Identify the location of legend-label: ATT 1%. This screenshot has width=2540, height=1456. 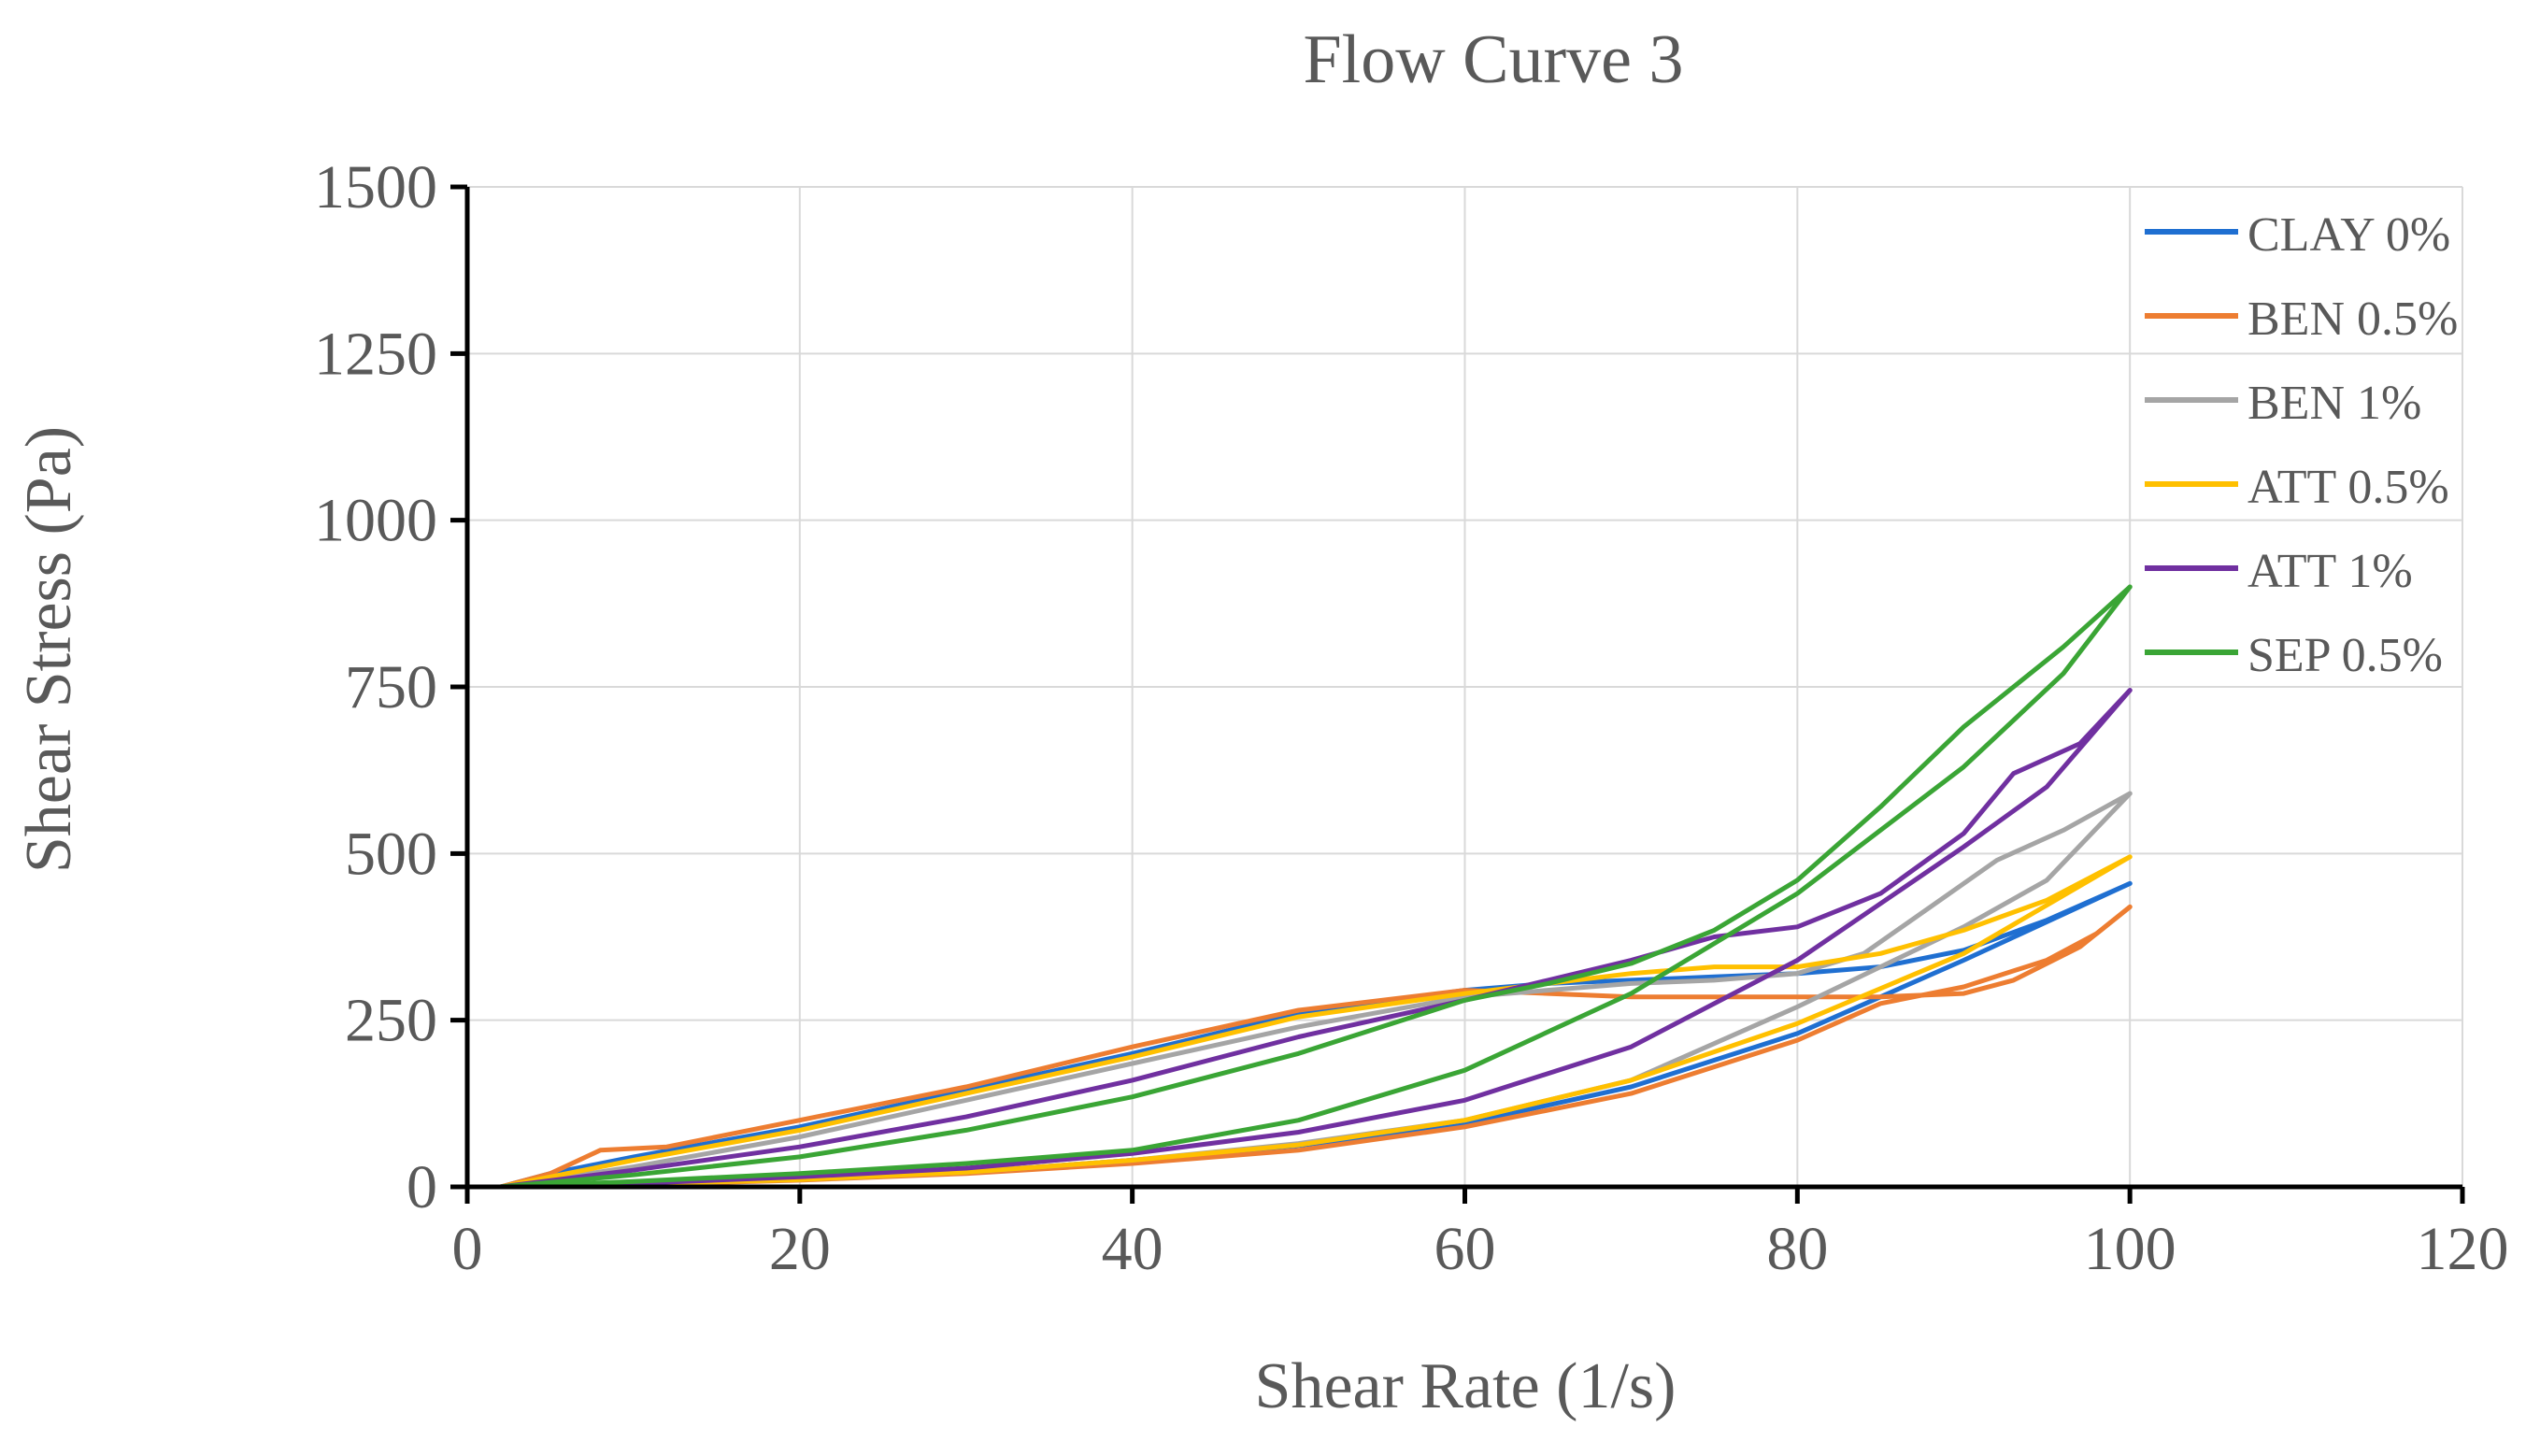
(2330, 571).